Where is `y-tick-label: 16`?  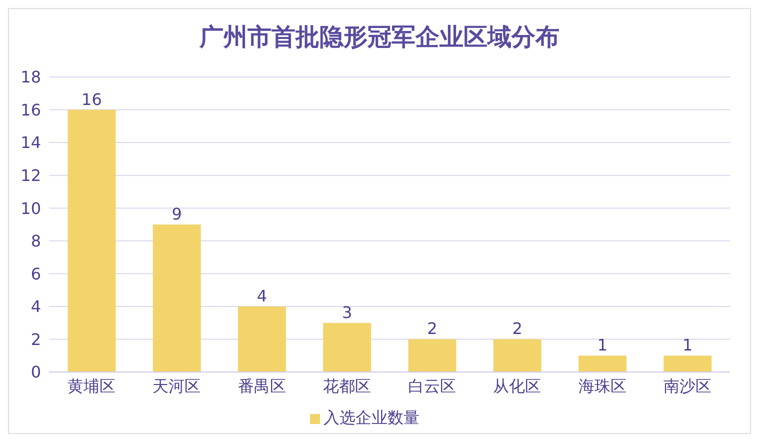
y-tick-label: 16 is located at coordinates (30, 110).